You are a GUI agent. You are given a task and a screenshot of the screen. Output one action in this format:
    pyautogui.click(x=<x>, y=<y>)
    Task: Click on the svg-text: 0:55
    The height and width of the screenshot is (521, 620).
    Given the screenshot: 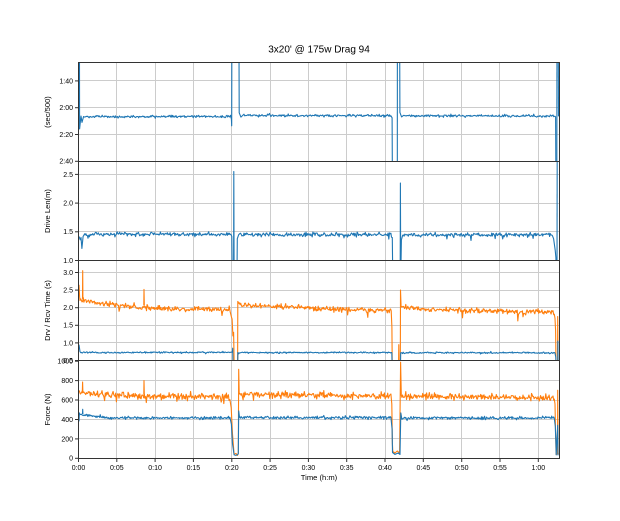 What is the action you would take?
    pyautogui.click(x=500, y=468)
    